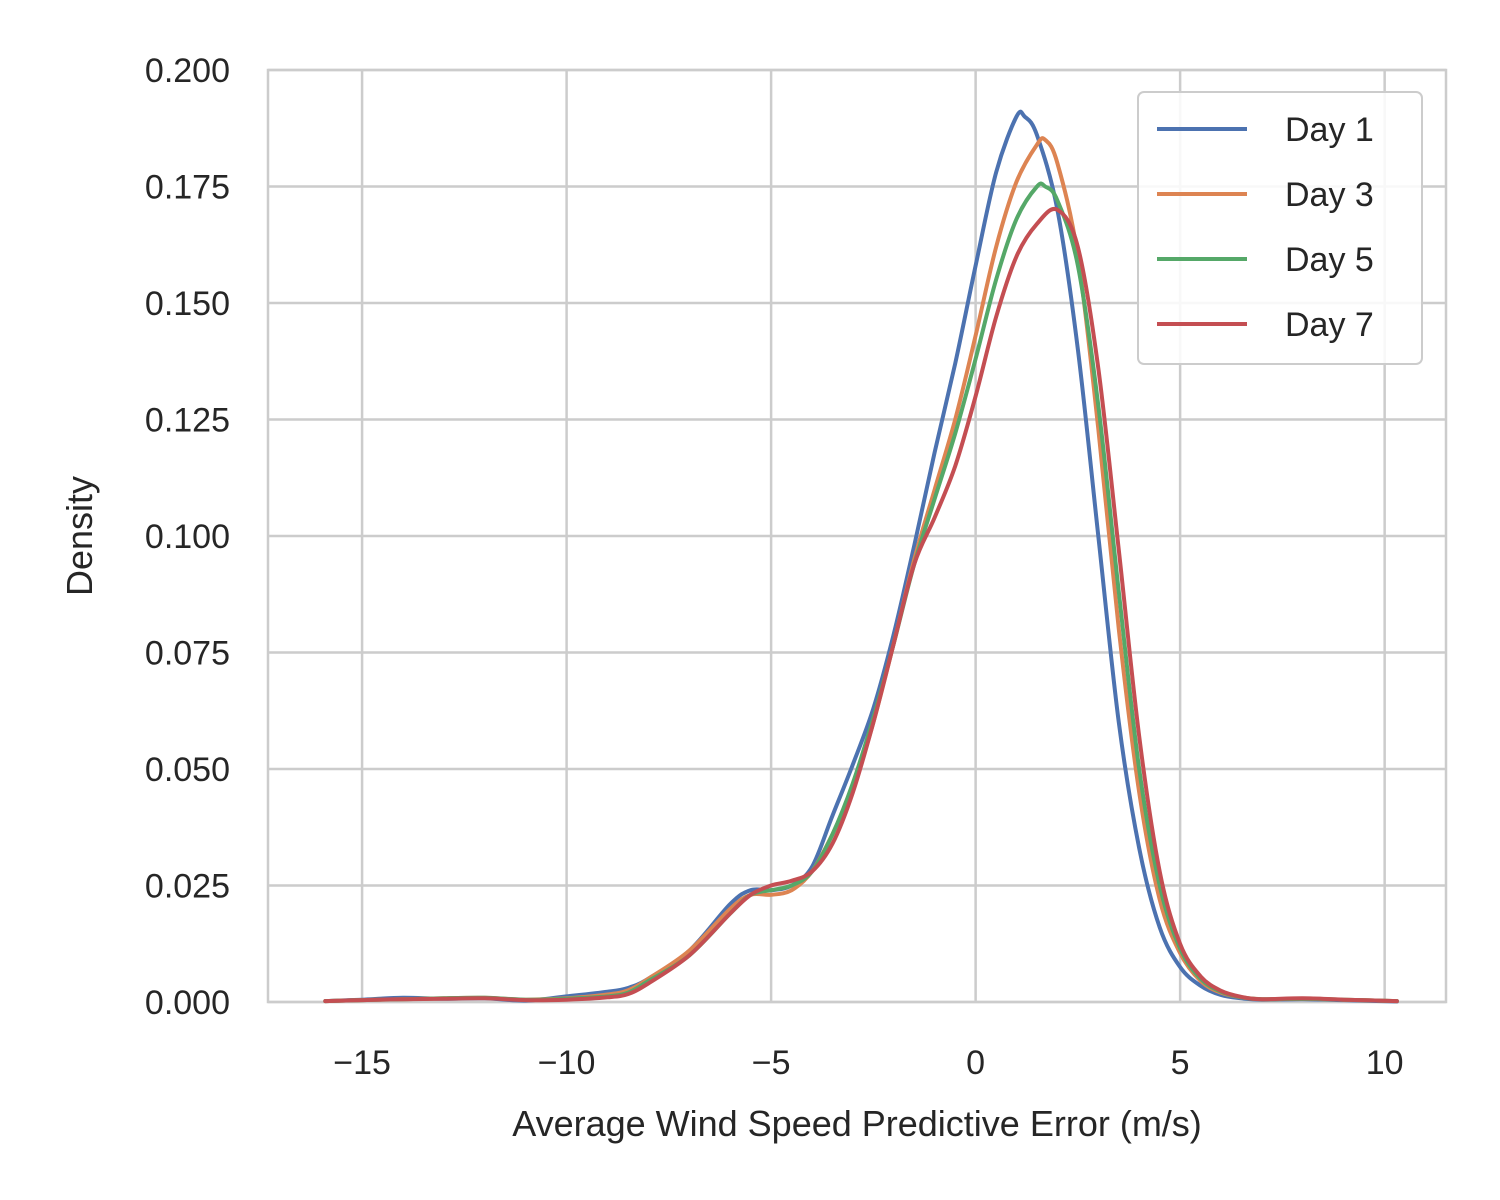 This screenshot has height=1200, width=1500. Describe the element at coordinates (187, 421) in the screenshot. I see `y-tick-label: 0.125` at that location.